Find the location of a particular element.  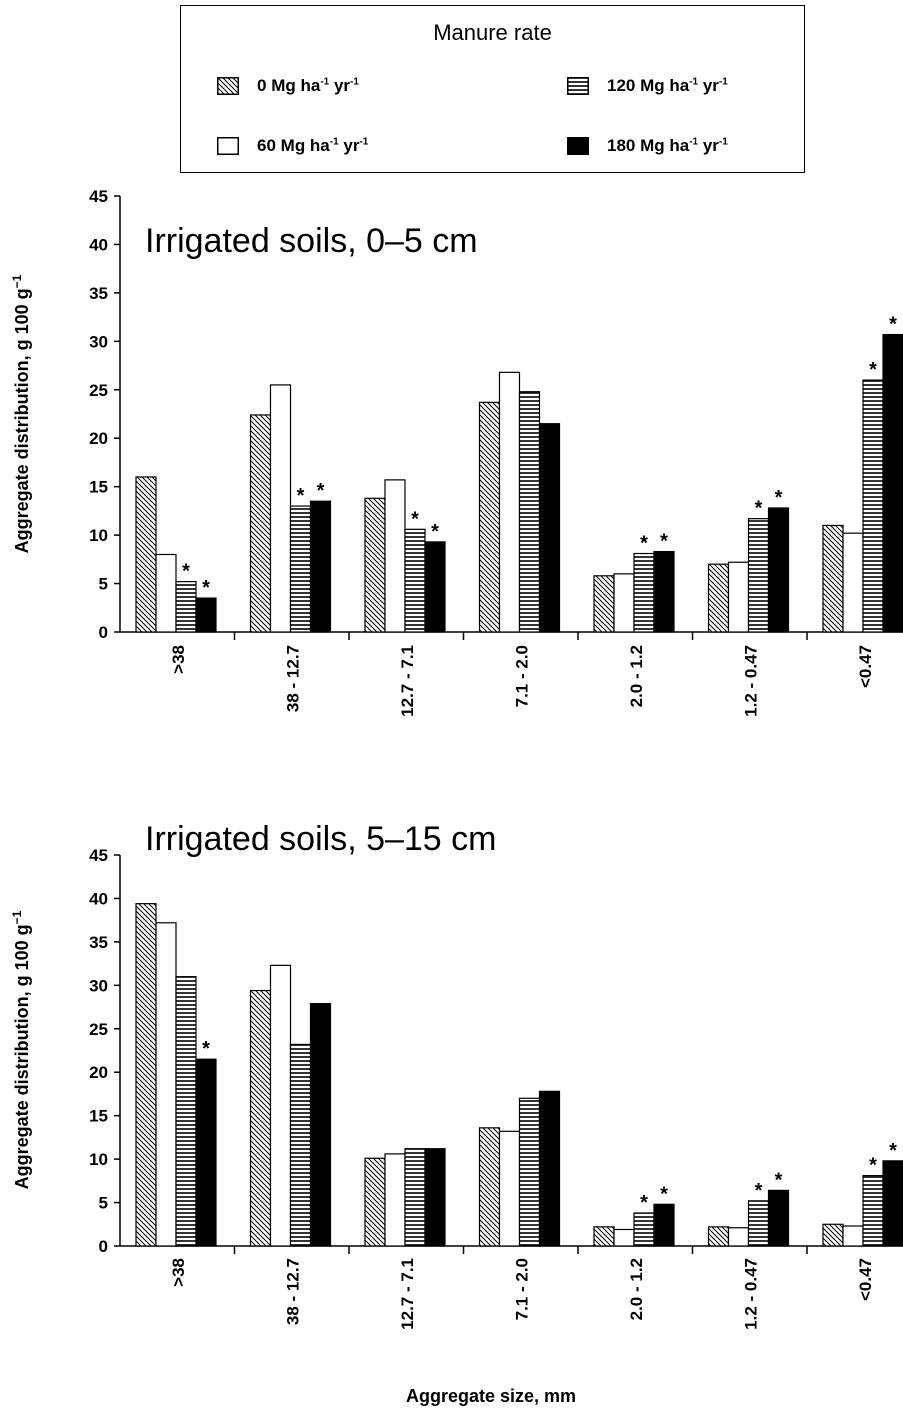

bar-top-s0-c4 is located at coordinates (604, 604).